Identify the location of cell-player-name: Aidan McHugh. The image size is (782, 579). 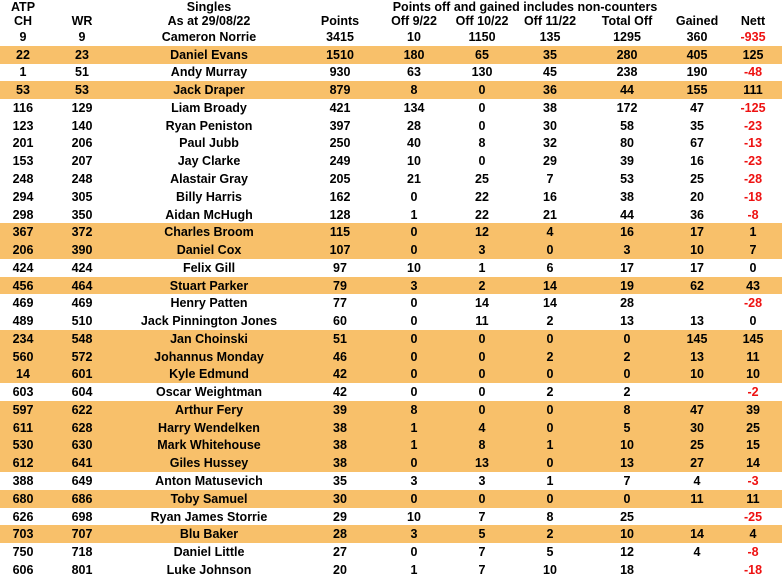
(209, 214).